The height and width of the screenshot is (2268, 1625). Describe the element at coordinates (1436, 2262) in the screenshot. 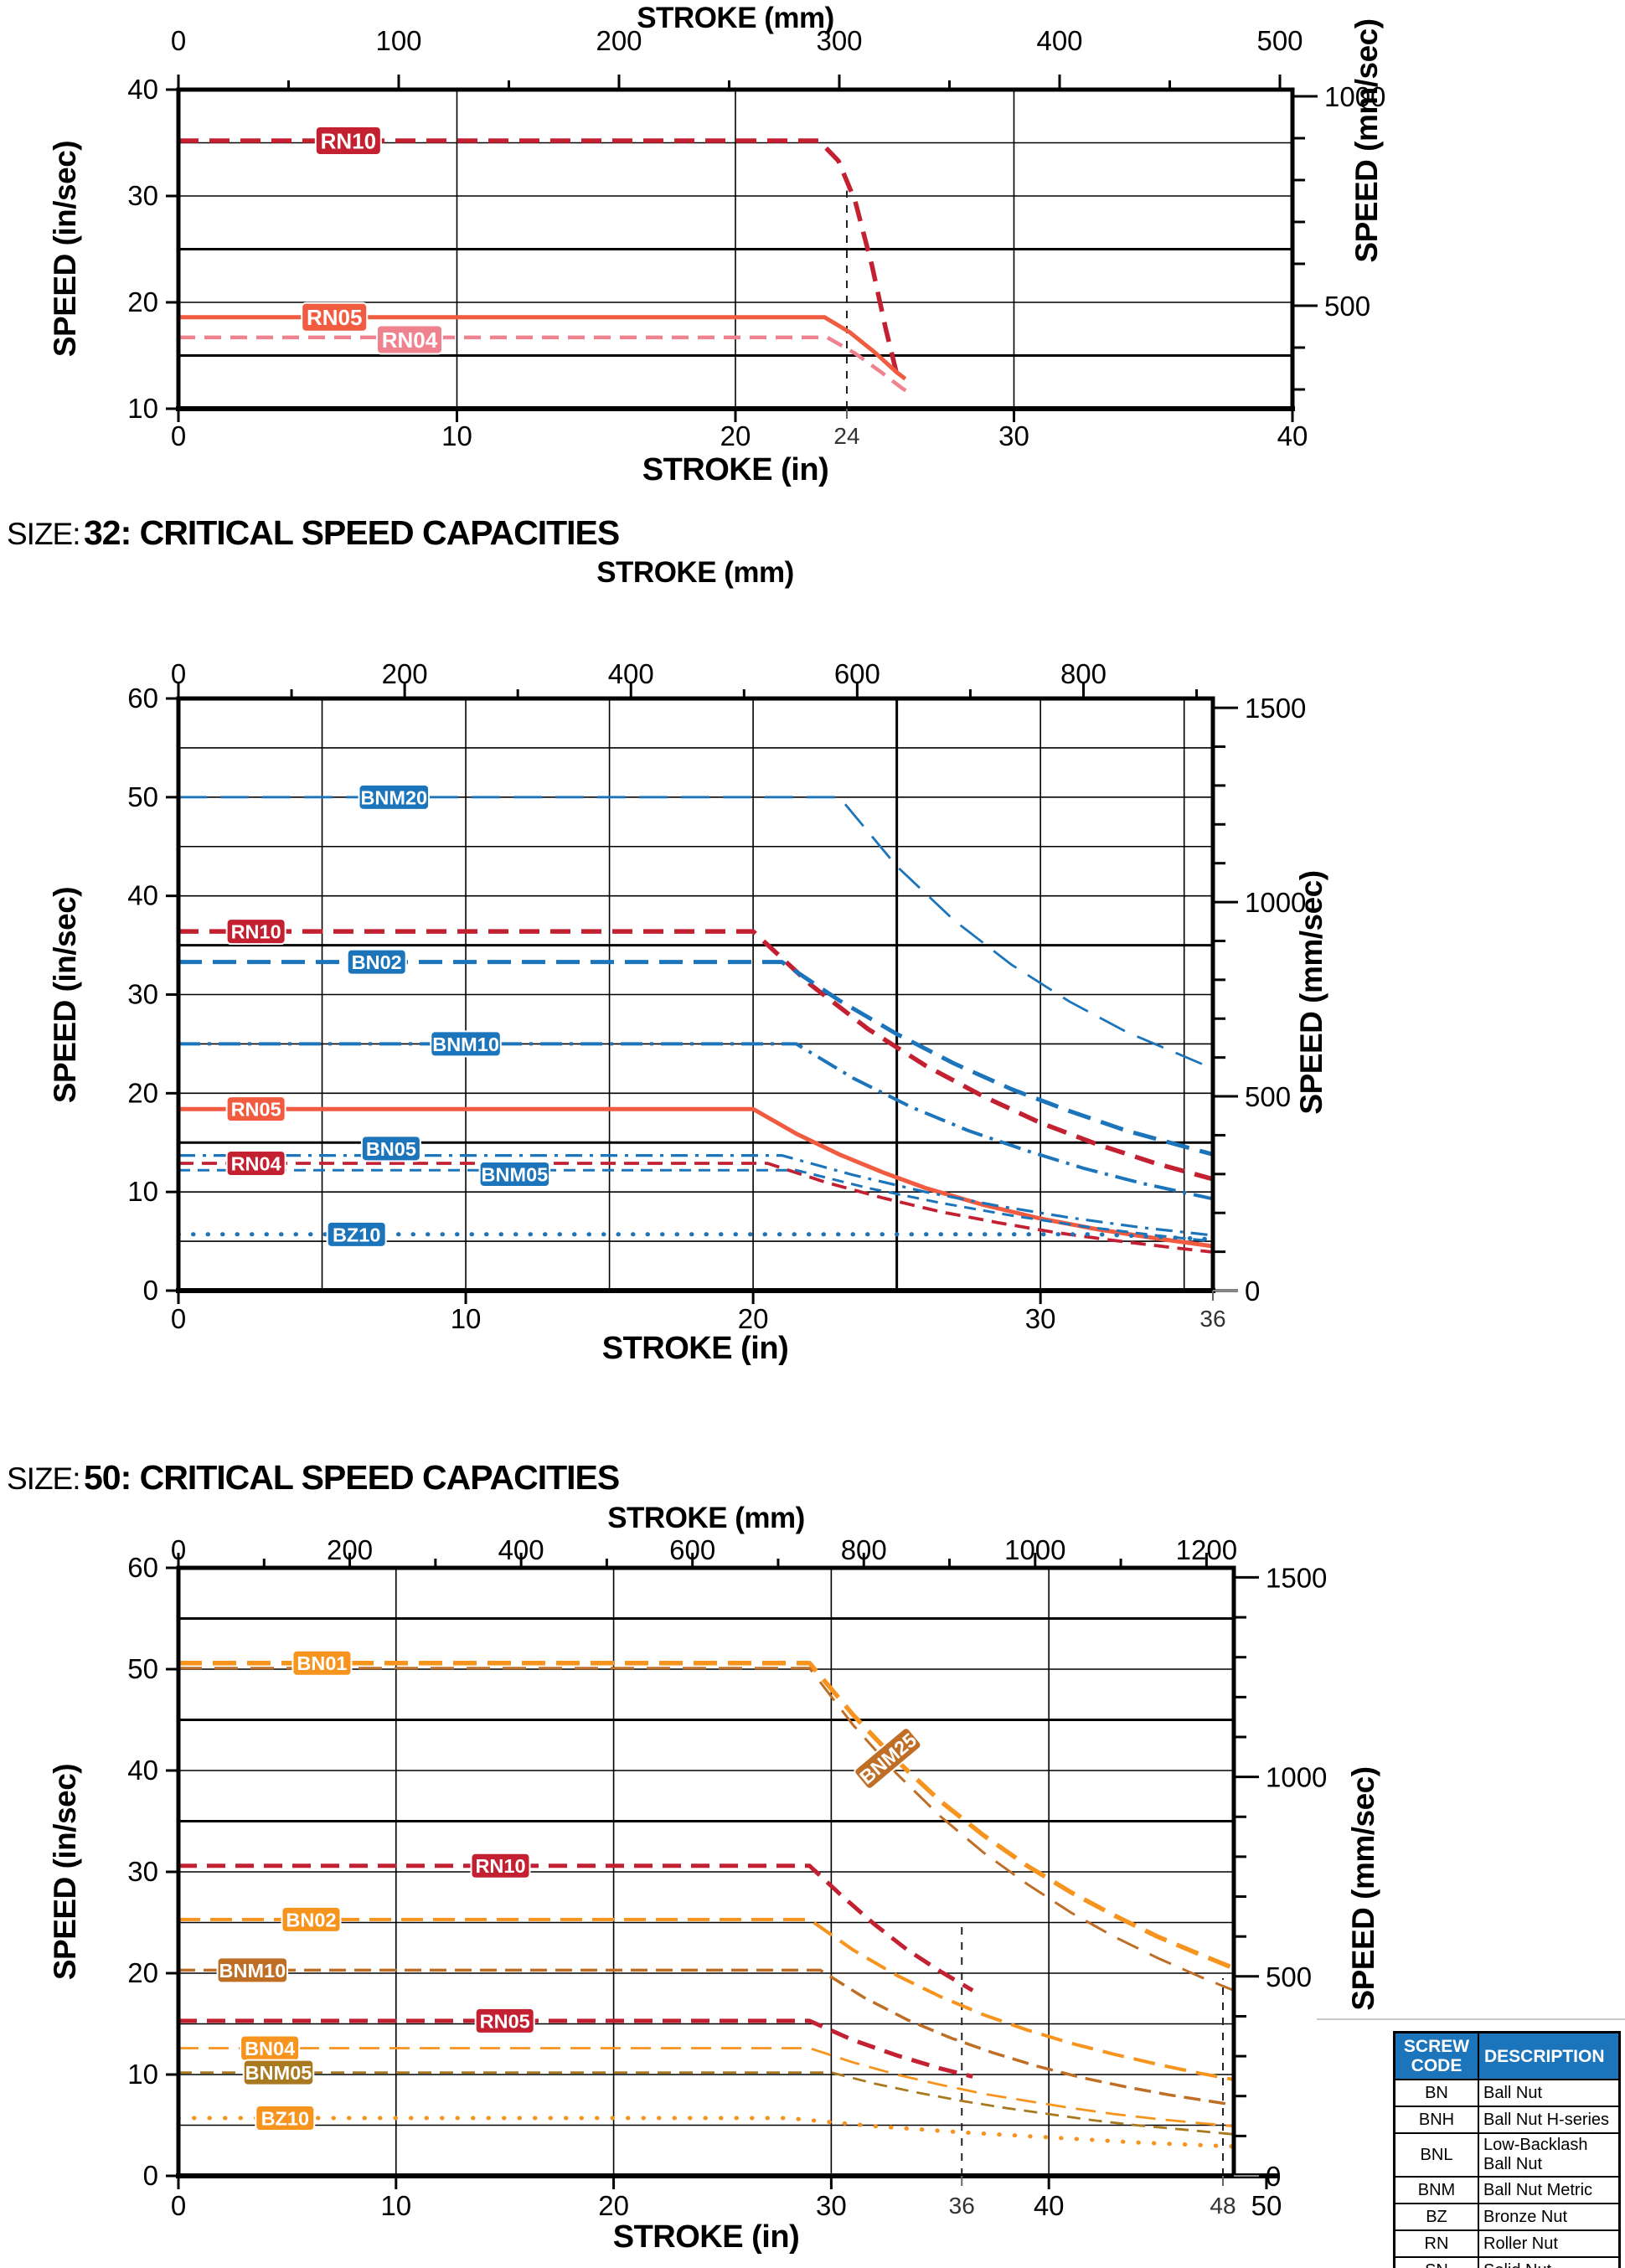

I see `legend-code: SN` at that location.